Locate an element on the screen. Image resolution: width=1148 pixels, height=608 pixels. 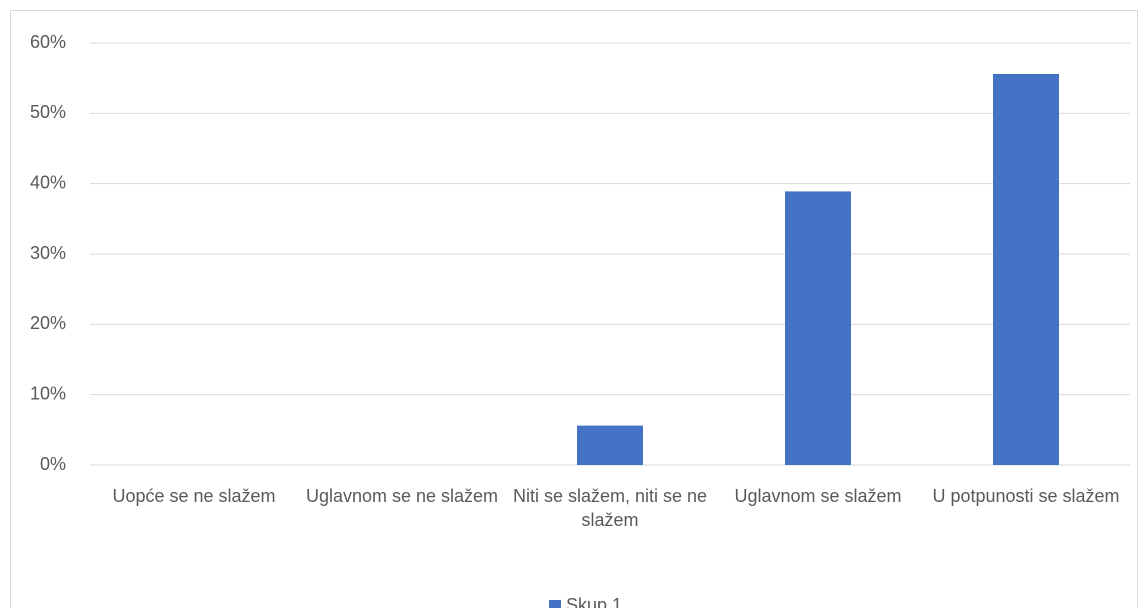
x-tick-label: Uglavnom se ne slažem is located at coordinates (402, 496).